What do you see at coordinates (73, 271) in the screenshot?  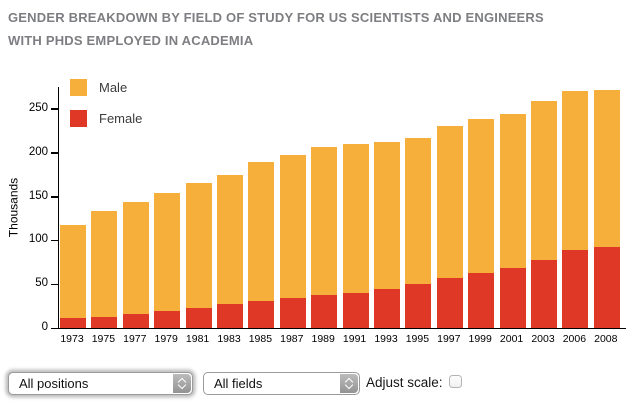 I see `bar-male-1973` at bounding box center [73, 271].